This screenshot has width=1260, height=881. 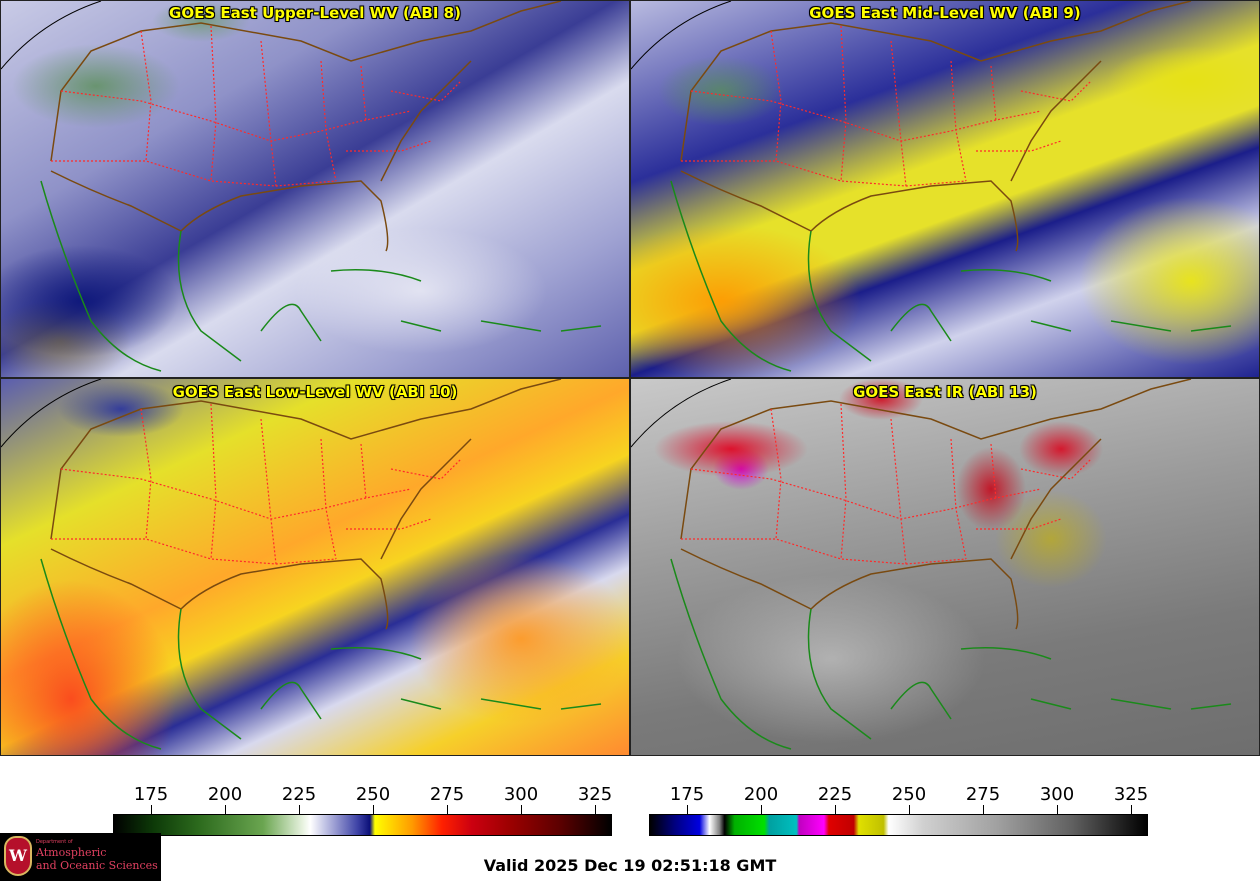 What do you see at coordinates (945, 392) in the screenshot?
I see `panel-title: GOES East IR (ABI 13)` at bounding box center [945, 392].